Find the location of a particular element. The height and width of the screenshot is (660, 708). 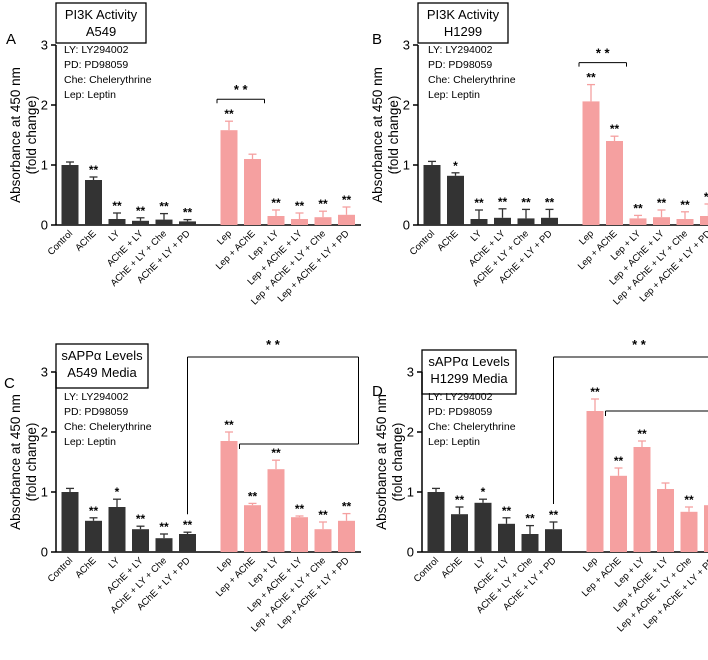

panel-letter: B is located at coordinates (377, 39).